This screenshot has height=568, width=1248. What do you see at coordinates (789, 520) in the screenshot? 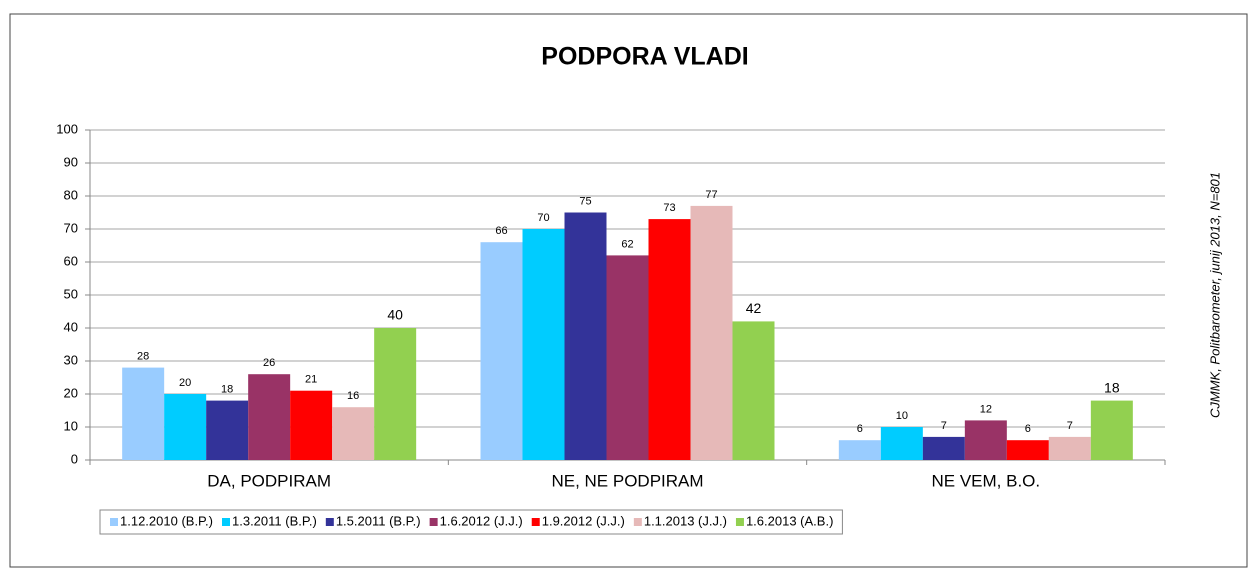
I see `legend-label: 1.6.2013 (A.B.)` at bounding box center [789, 520].